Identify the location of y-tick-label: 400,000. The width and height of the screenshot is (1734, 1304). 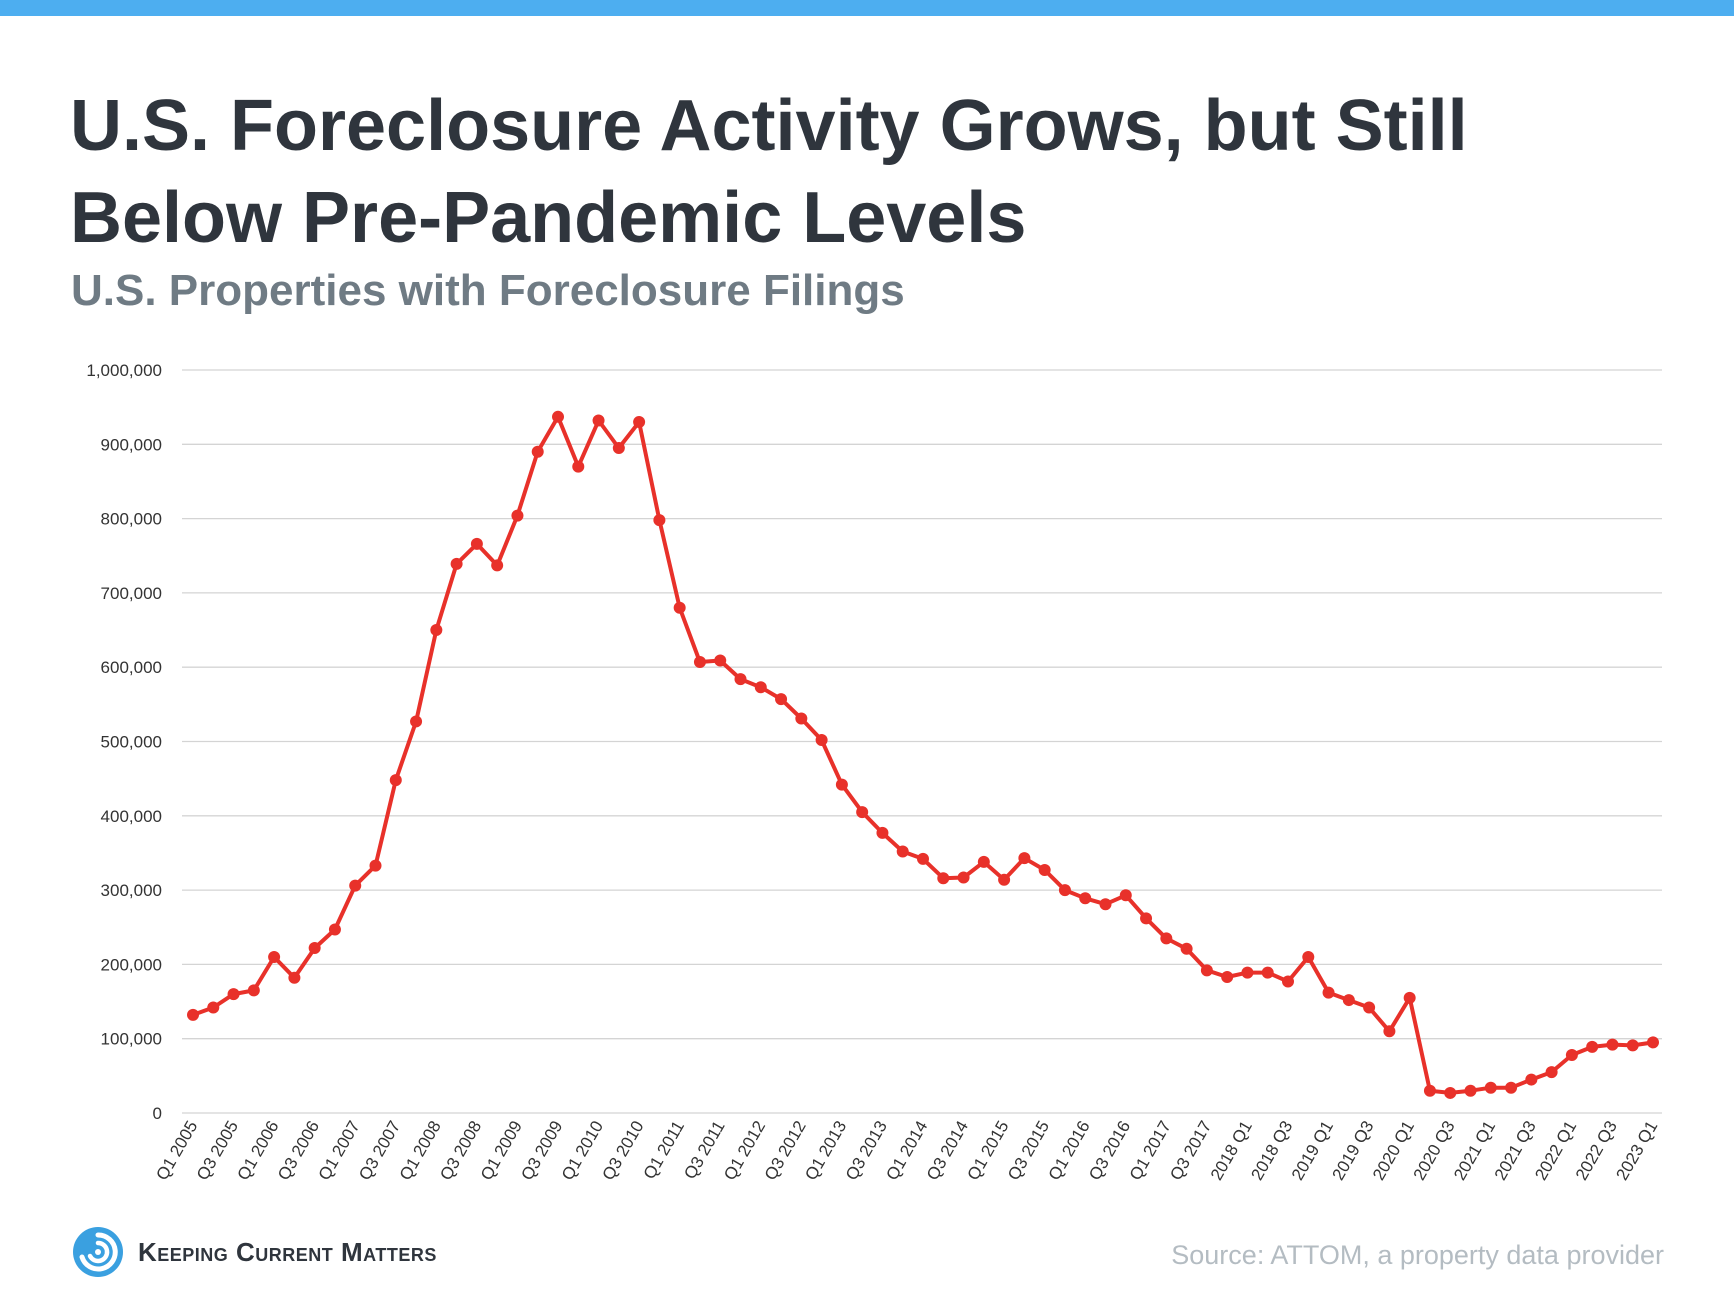
(131, 816).